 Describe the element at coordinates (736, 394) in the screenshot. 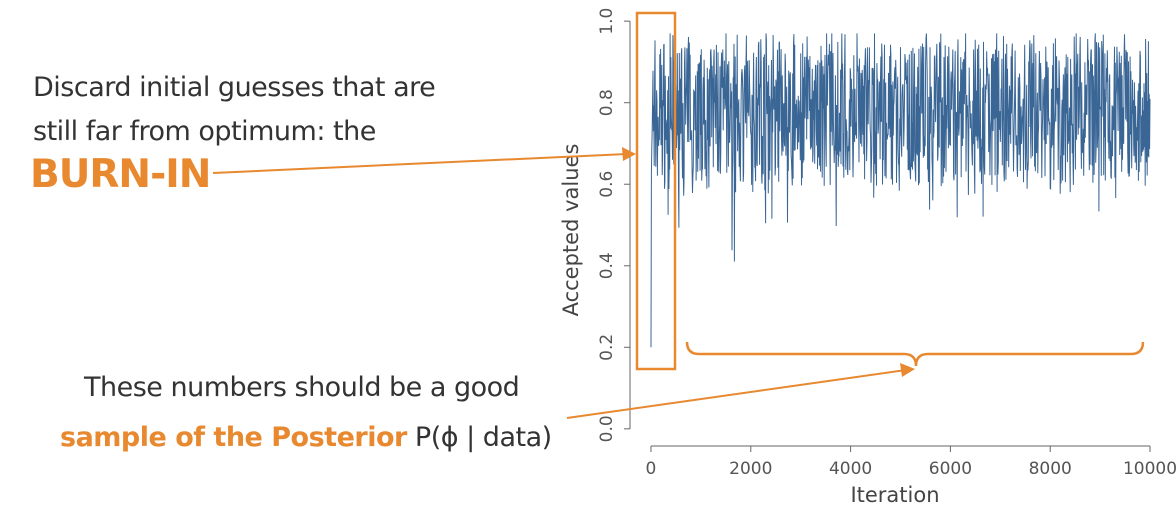

I see `posterior-arrow` at that location.